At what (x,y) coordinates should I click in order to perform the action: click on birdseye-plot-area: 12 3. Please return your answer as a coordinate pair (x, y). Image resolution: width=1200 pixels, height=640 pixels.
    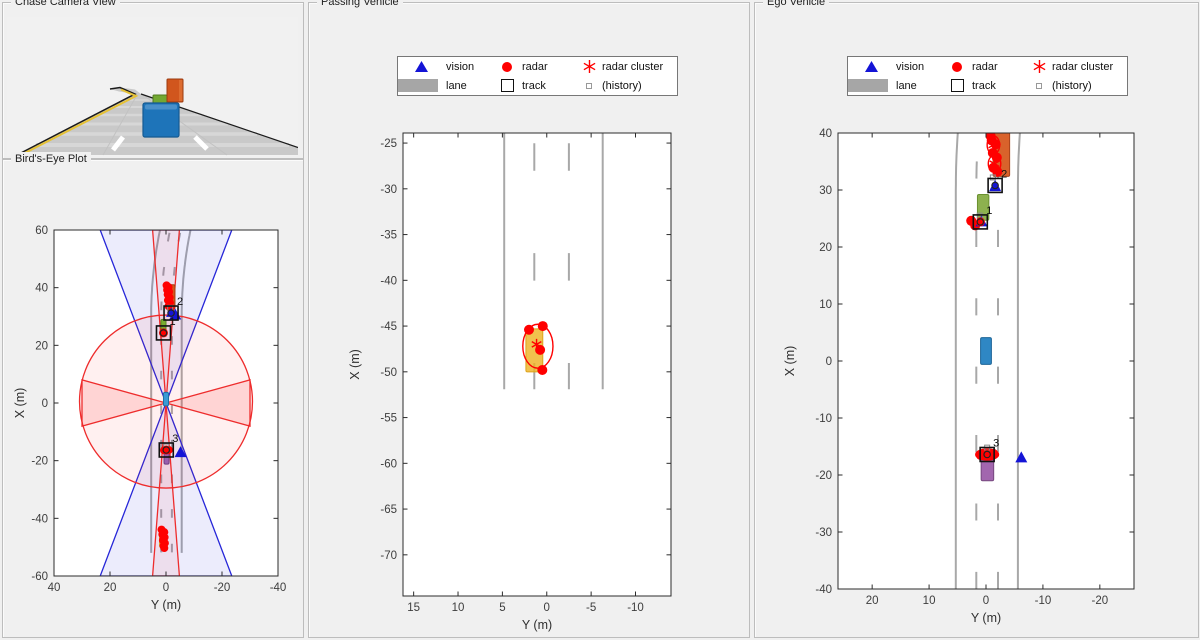
    Looking at the image, I should click on (166, 403).